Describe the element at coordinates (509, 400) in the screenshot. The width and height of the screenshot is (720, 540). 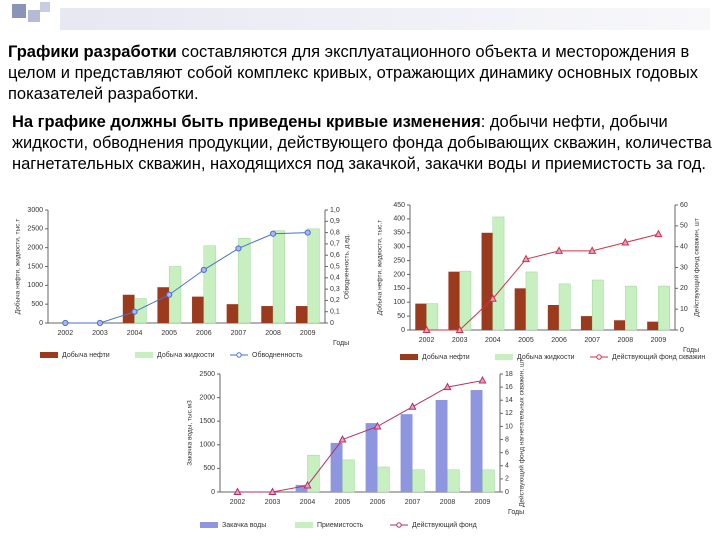
I see `y2-tick-label: 14` at that location.